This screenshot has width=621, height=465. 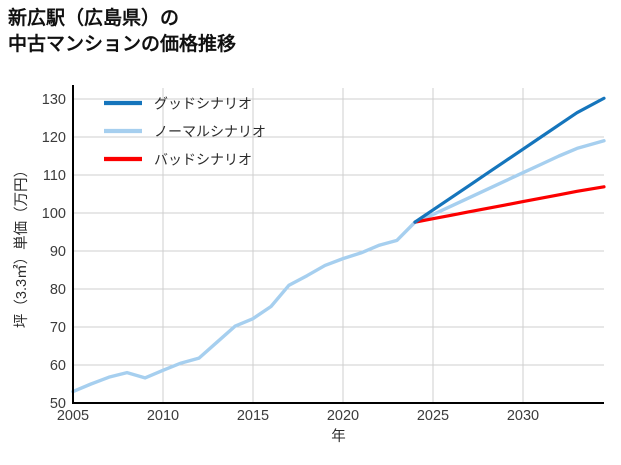 I want to click on y-tick-label: 120, so click(x=54, y=138).